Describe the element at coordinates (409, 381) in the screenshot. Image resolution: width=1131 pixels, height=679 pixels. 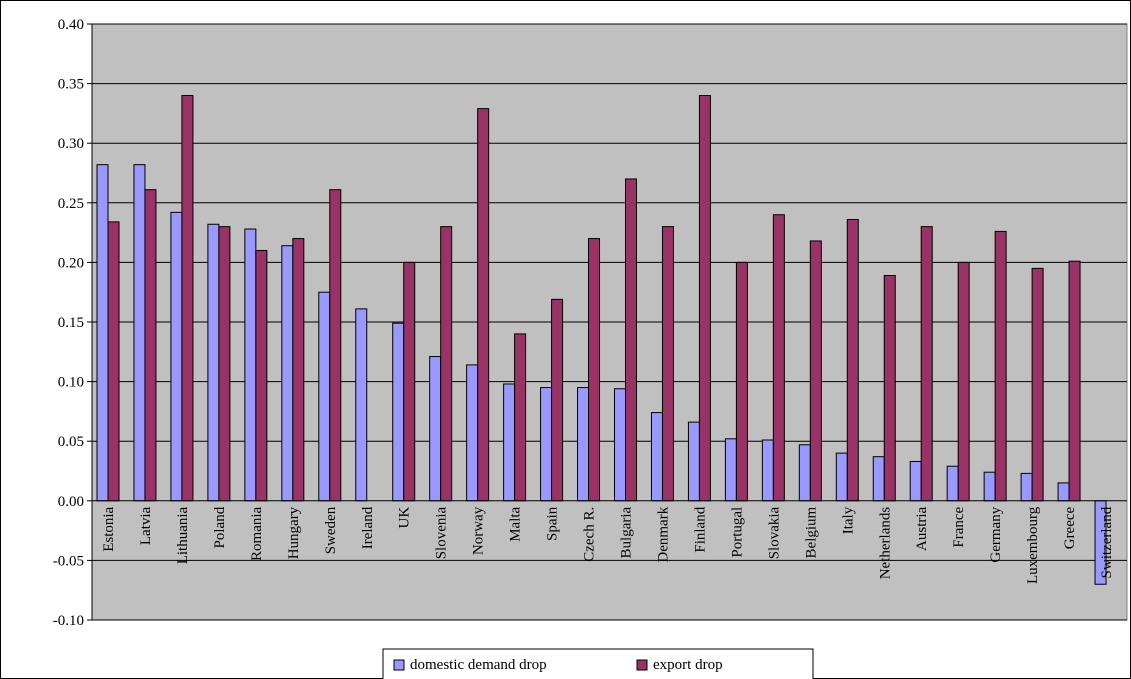
I see `bar-export-drop-uk` at that location.